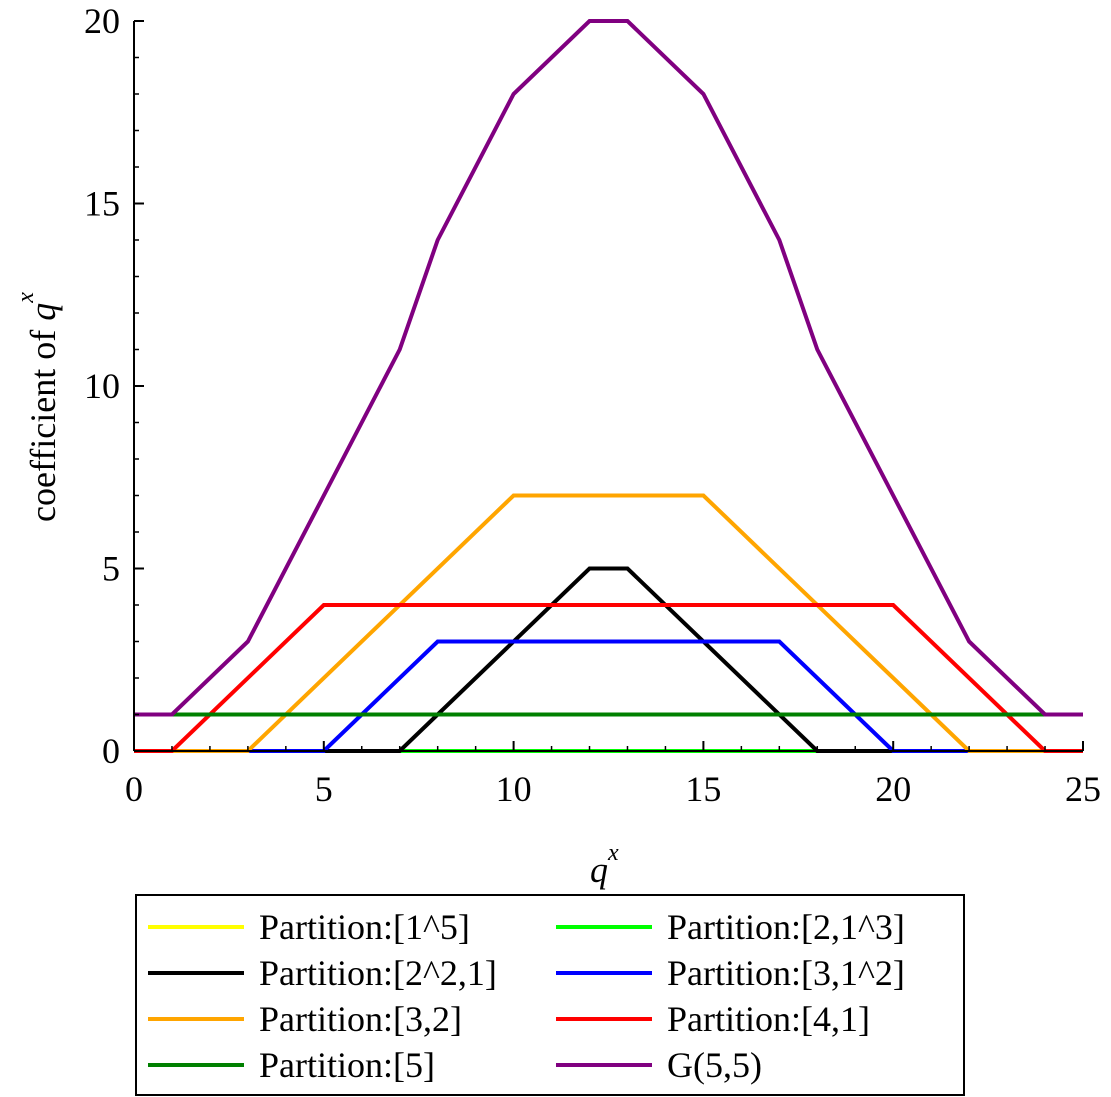 Image resolution: width=1111 pixels, height=1097 pixels. I want to click on y-tick-label: 0, so click(111, 751).